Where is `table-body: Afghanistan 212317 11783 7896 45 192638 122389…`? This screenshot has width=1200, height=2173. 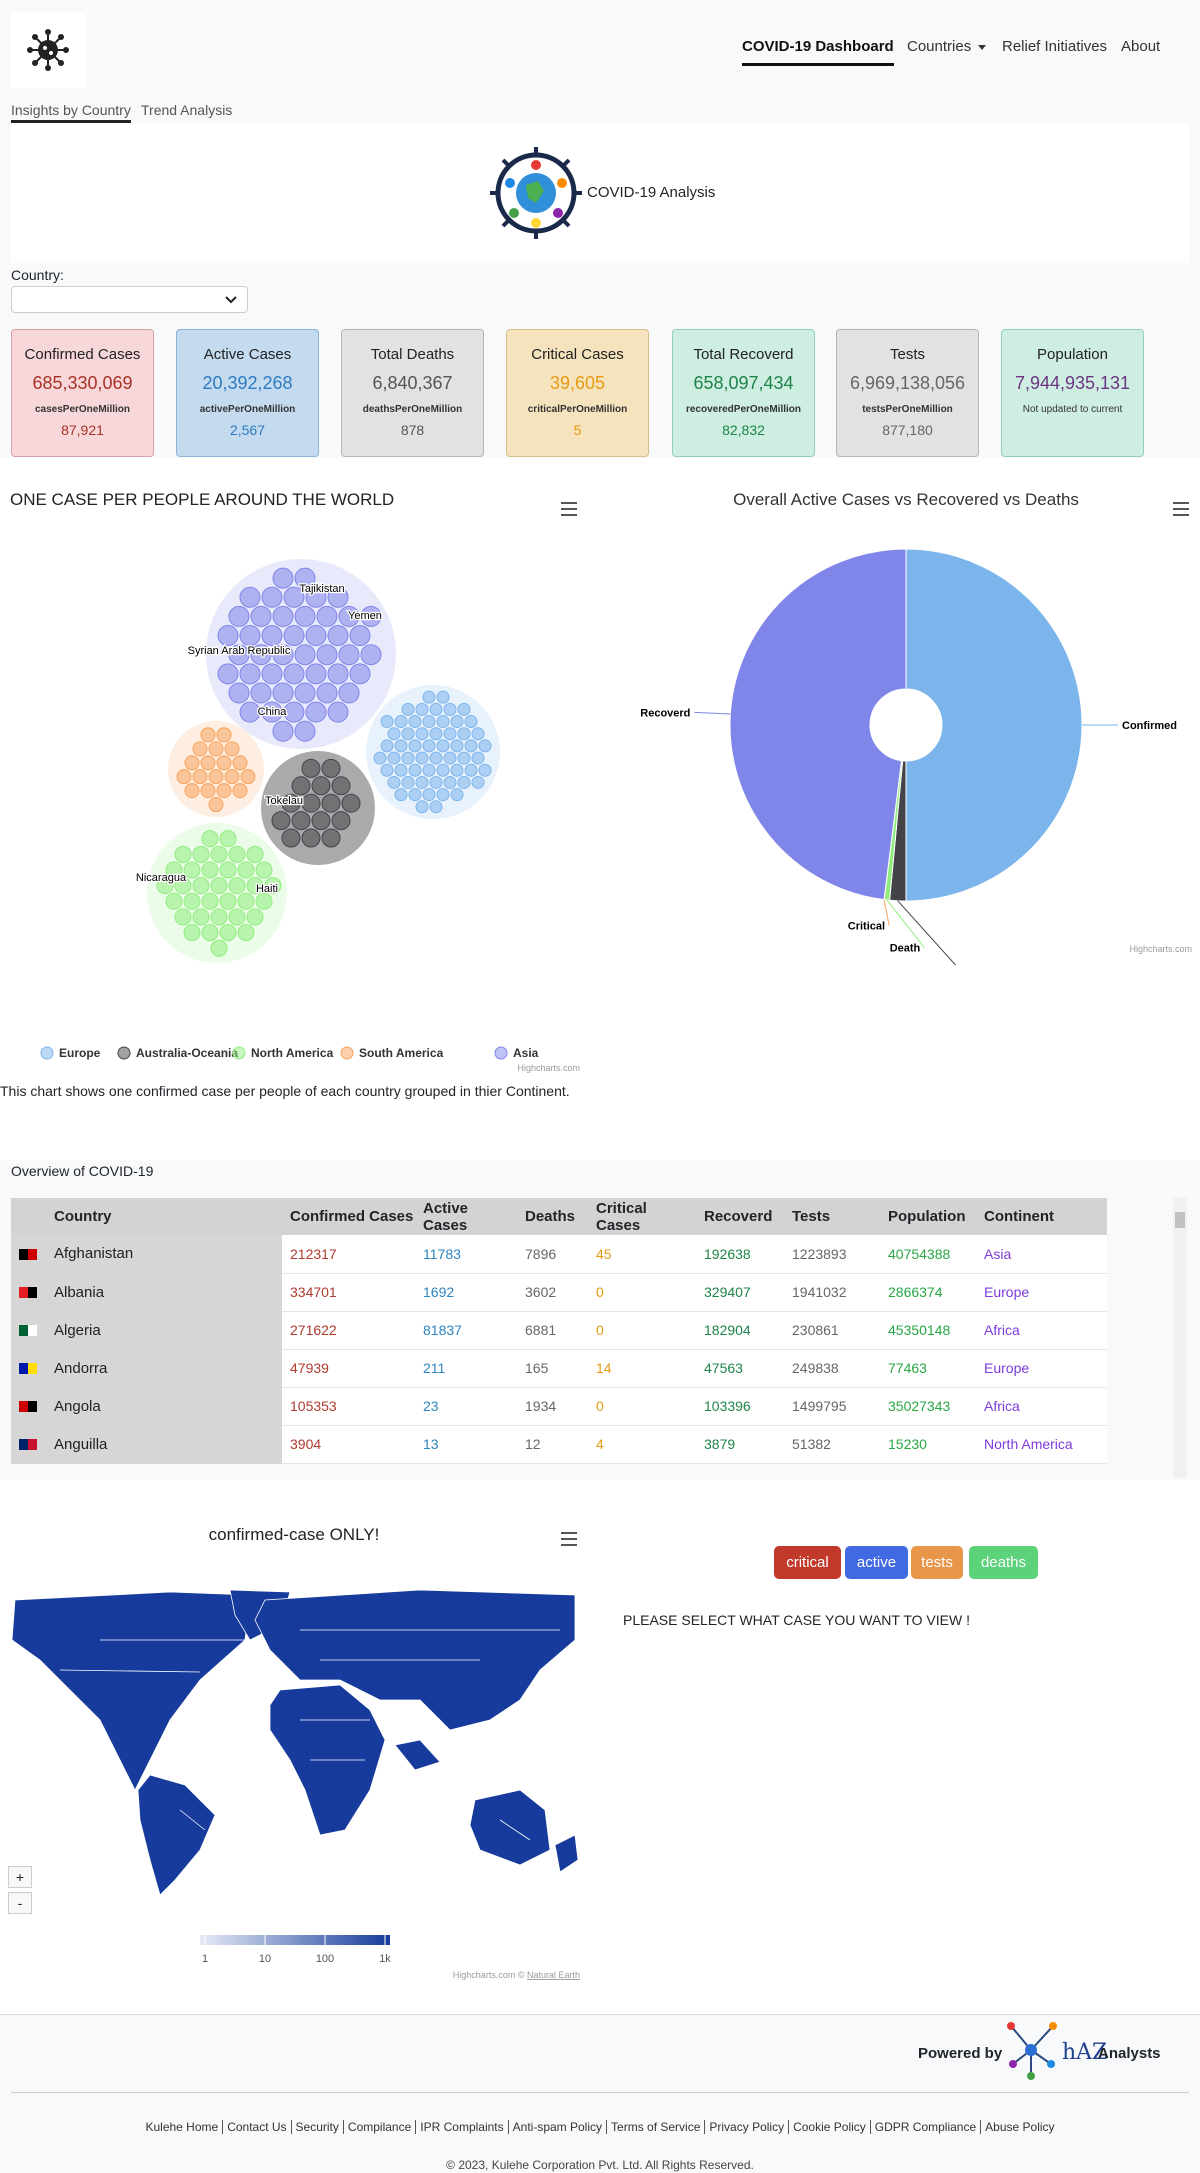
table-body: Afghanistan 212317 11783 7896 45 192638 122389… is located at coordinates (559, 1349).